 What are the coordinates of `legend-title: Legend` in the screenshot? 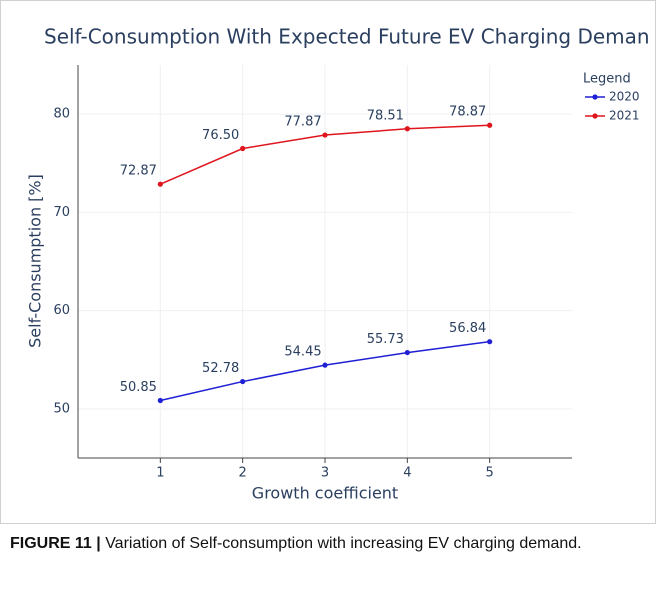 It's located at (607, 79).